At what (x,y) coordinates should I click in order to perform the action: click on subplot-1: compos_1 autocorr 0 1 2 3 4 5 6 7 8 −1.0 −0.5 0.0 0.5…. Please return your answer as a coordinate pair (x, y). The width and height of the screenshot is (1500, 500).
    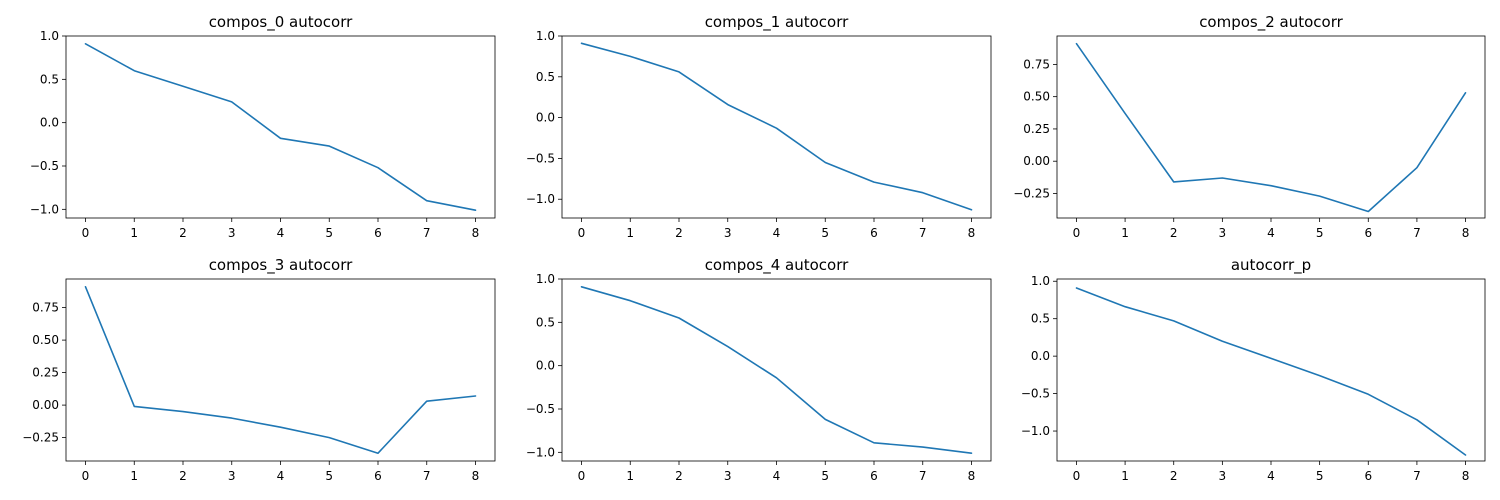
    Looking at the image, I should click on (759, 126).